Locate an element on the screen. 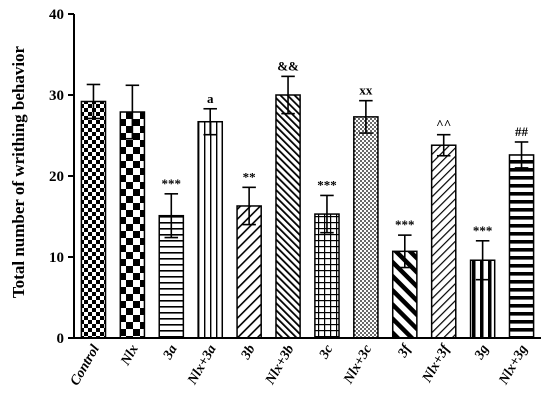 The image size is (550, 417). y-tick-label: 40 is located at coordinates (56, 15).